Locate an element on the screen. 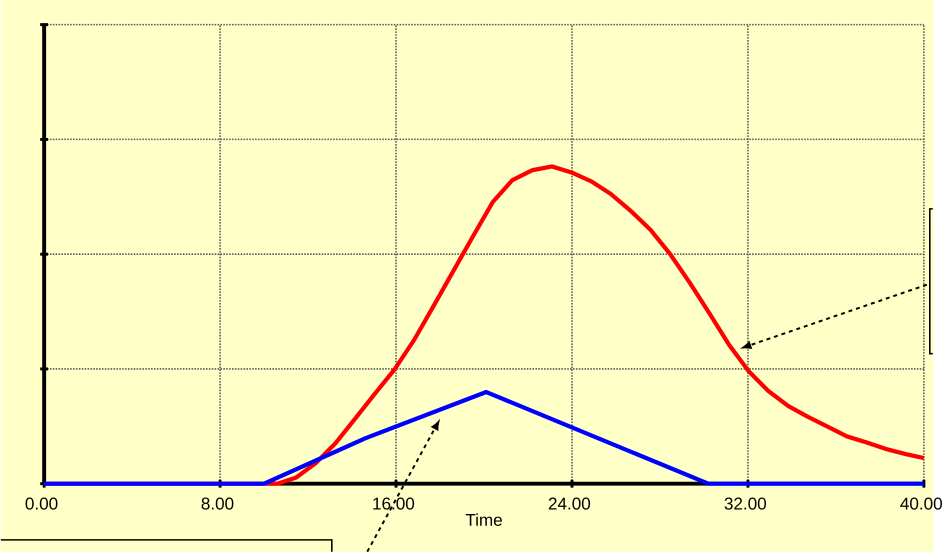  x-tick-label: 40.00 is located at coordinates (921, 504).